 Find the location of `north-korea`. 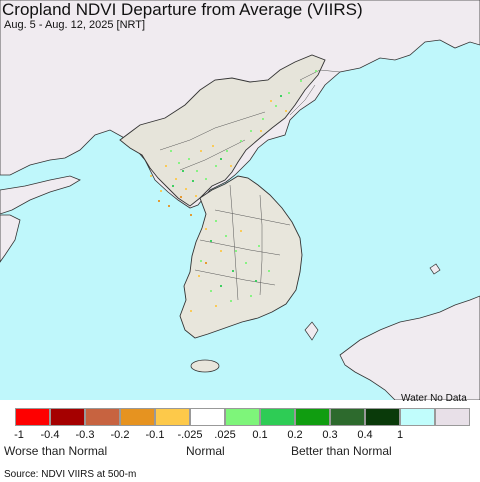

north-korea is located at coordinates (222, 130).